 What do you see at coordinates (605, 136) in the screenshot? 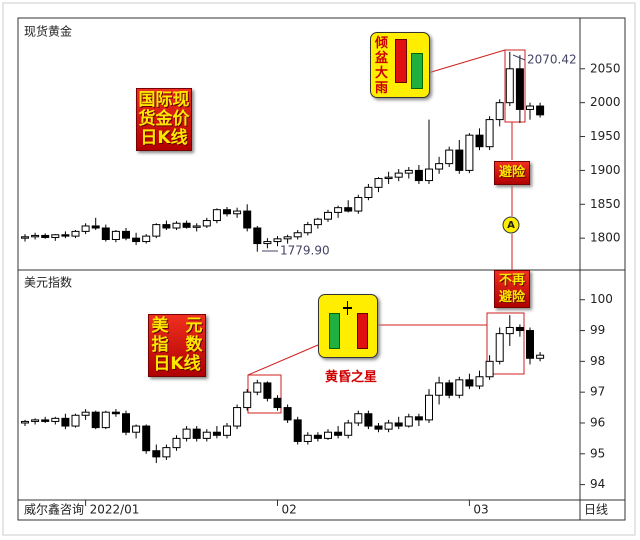
I see `y-tick-label: 1950` at bounding box center [605, 136].